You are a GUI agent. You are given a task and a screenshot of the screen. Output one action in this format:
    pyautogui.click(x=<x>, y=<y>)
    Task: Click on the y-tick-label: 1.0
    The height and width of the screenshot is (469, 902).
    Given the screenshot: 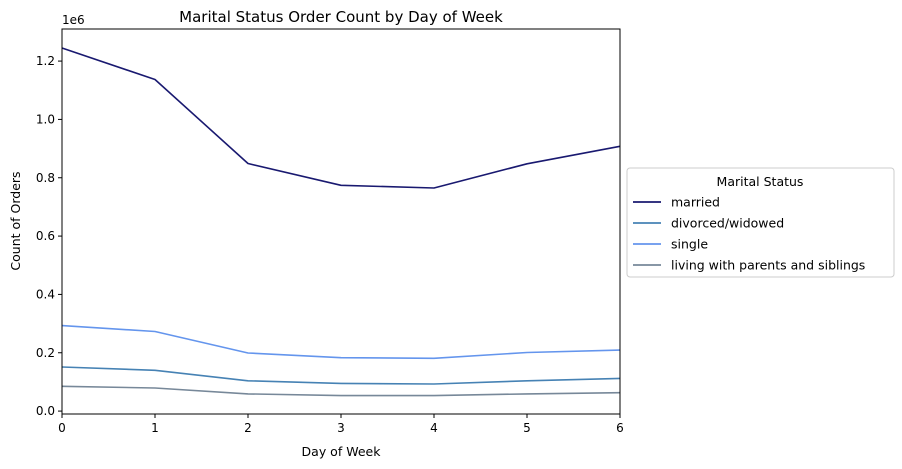 What is the action you would take?
    pyautogui.click(x=45, y=119)
    